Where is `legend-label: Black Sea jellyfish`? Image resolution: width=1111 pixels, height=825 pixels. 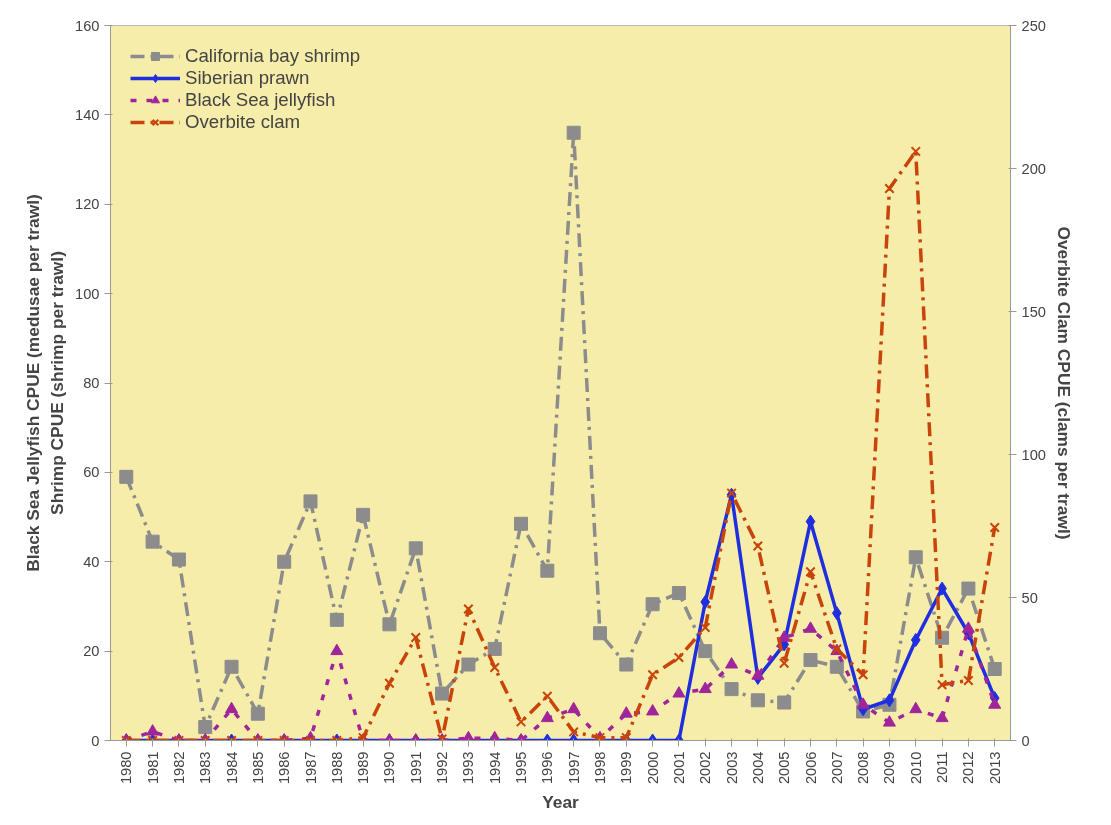 legend-label: Black Sea jellyfish is located at coordinates (260, 100).